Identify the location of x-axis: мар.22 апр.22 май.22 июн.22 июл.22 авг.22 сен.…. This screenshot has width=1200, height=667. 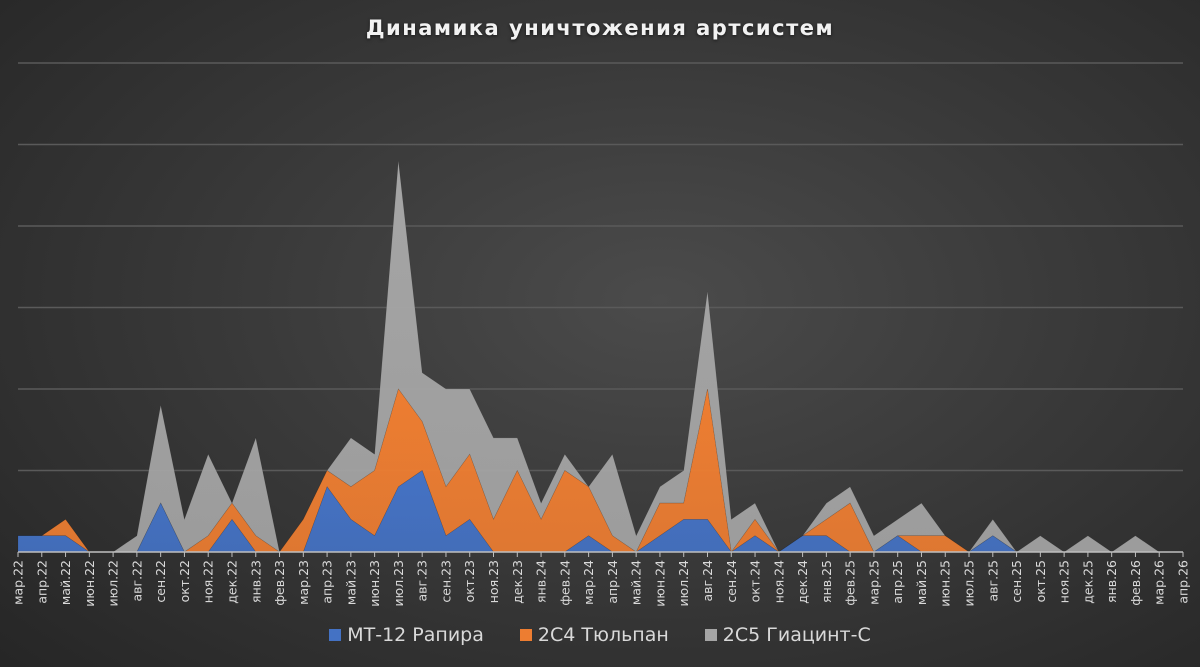
(601, 579).